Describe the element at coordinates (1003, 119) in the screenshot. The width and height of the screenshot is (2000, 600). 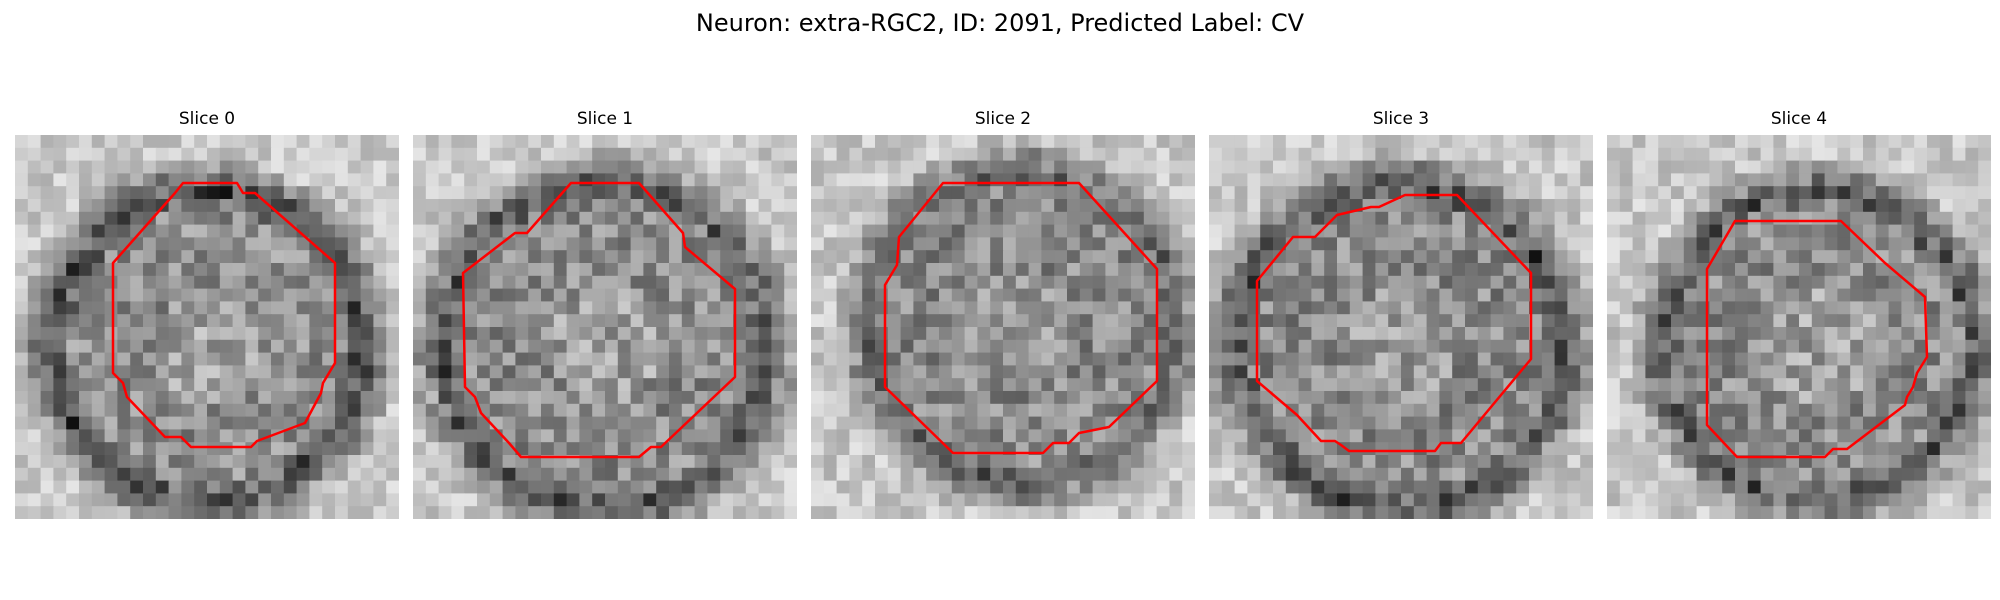
I see `slice-title: Slice 2` at that location.